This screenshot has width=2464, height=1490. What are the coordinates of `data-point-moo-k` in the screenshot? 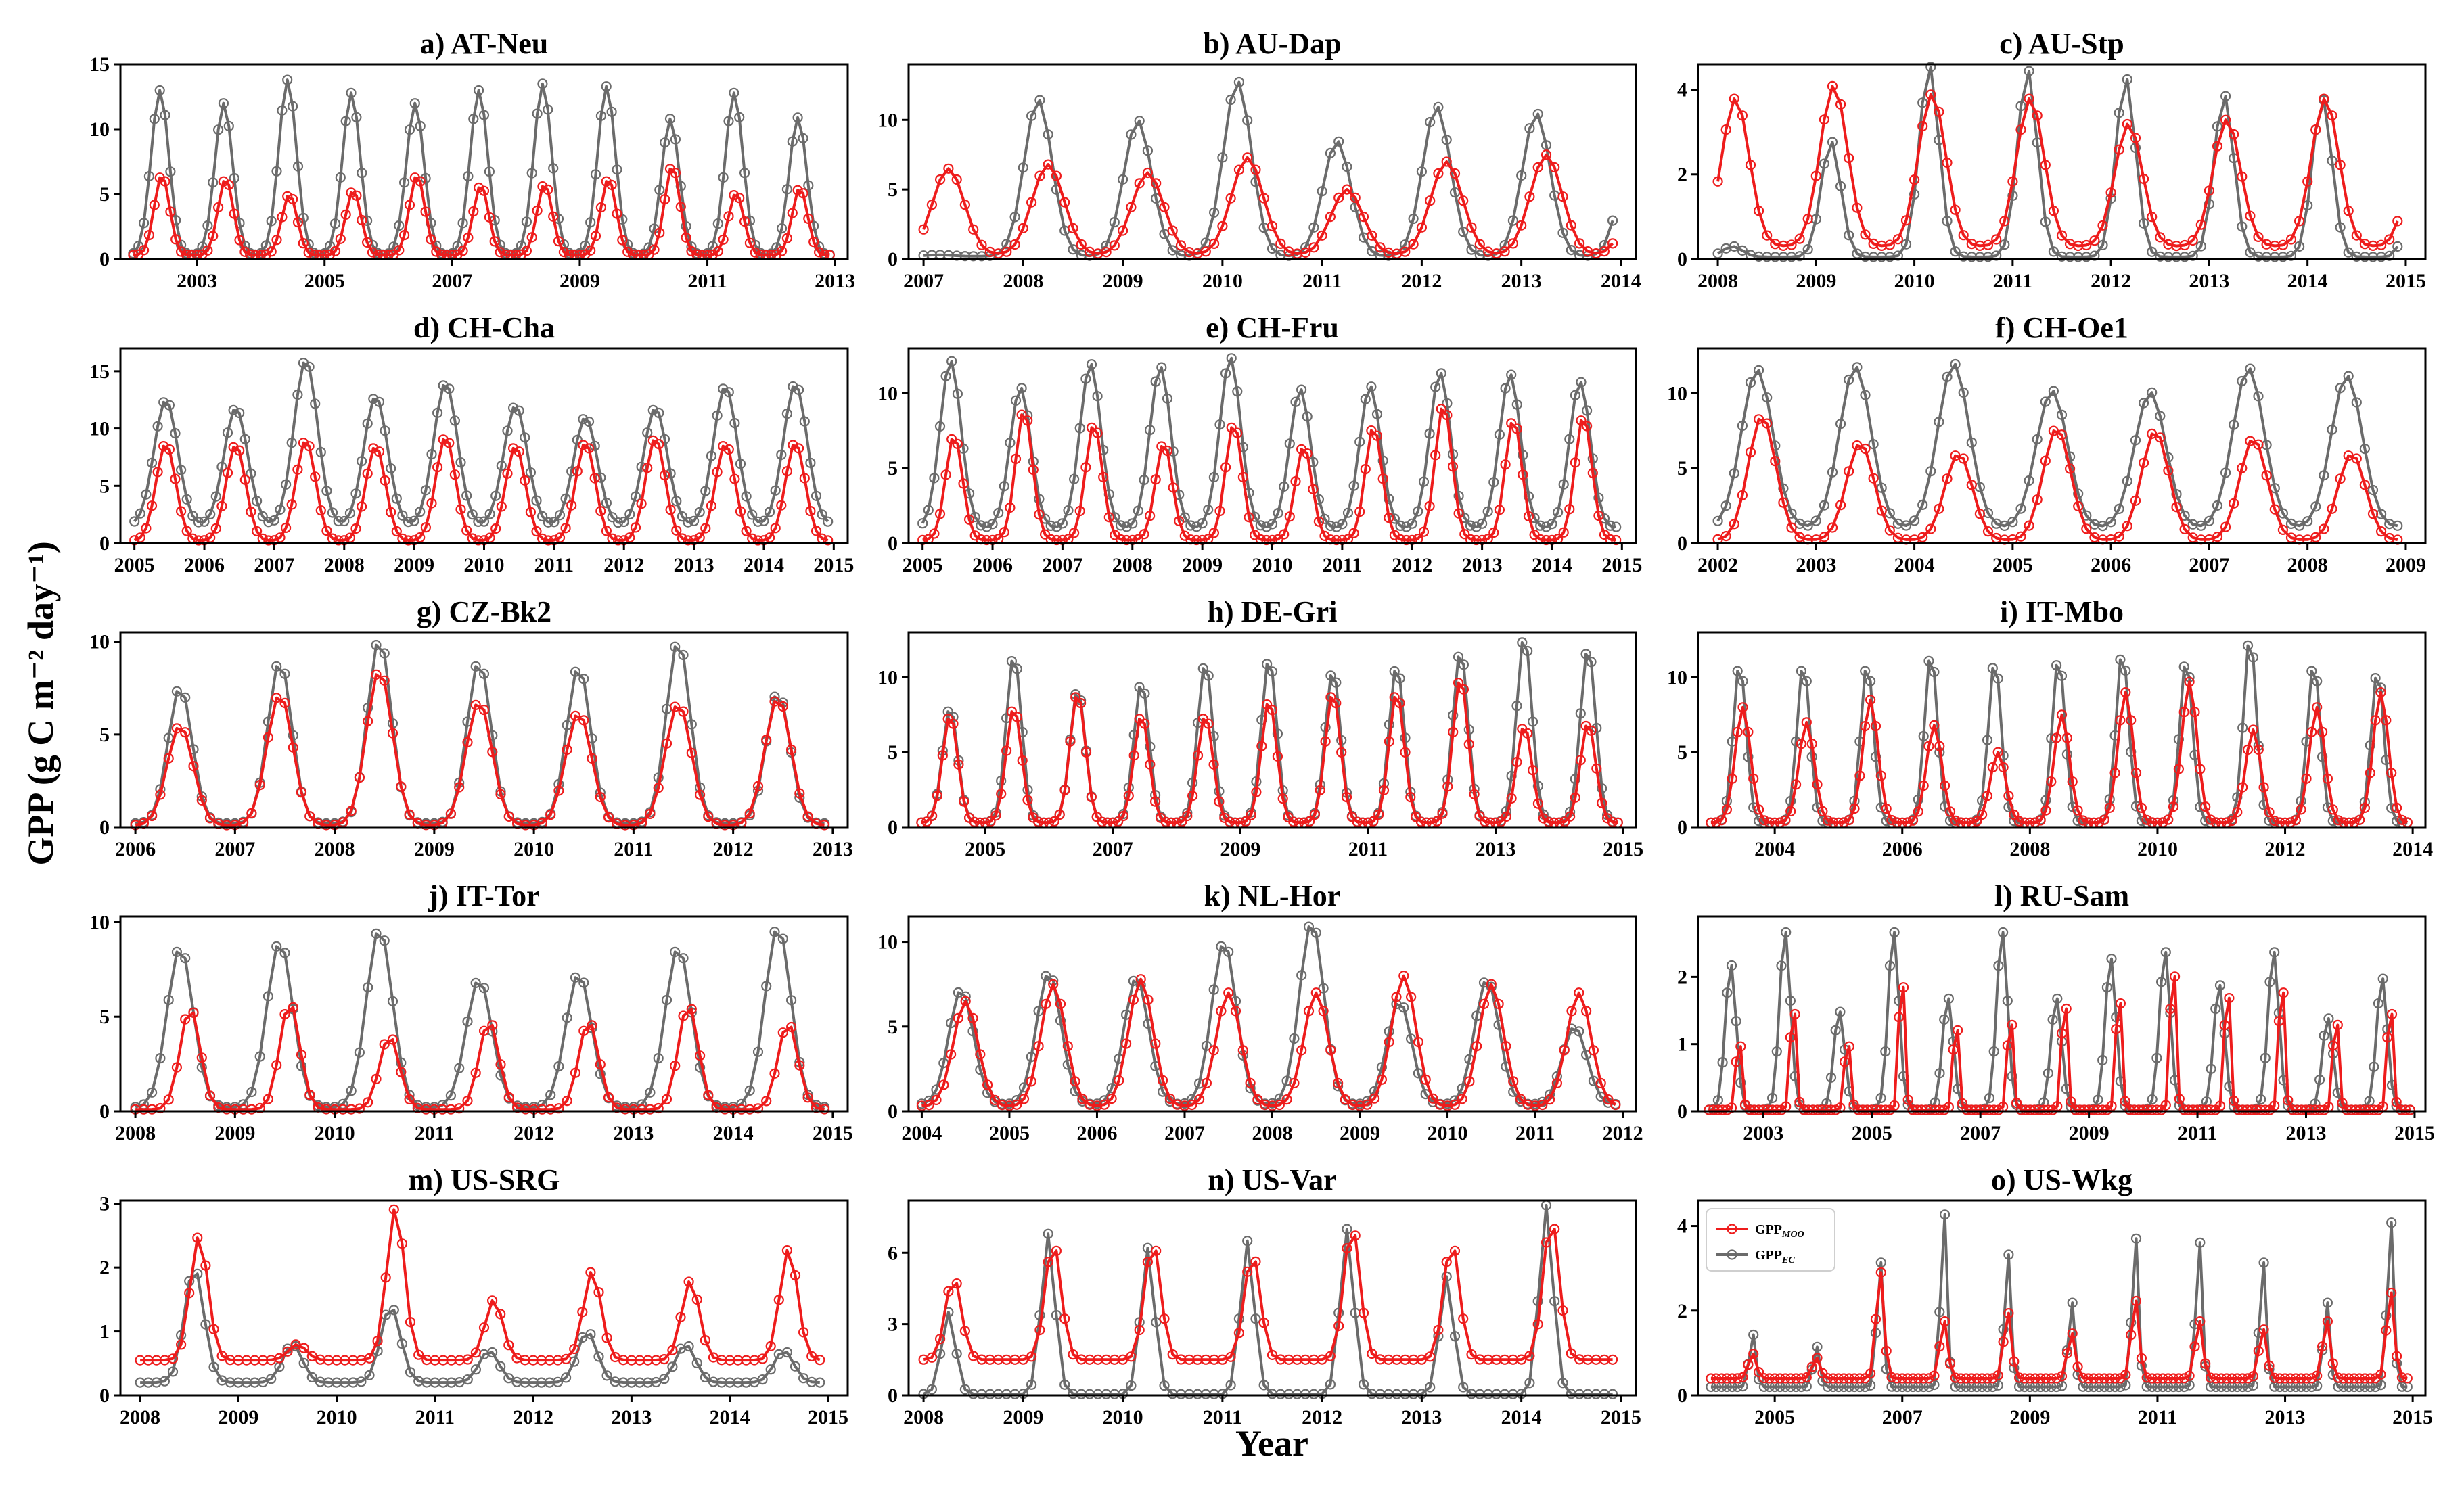 It's located at (1140, 979).